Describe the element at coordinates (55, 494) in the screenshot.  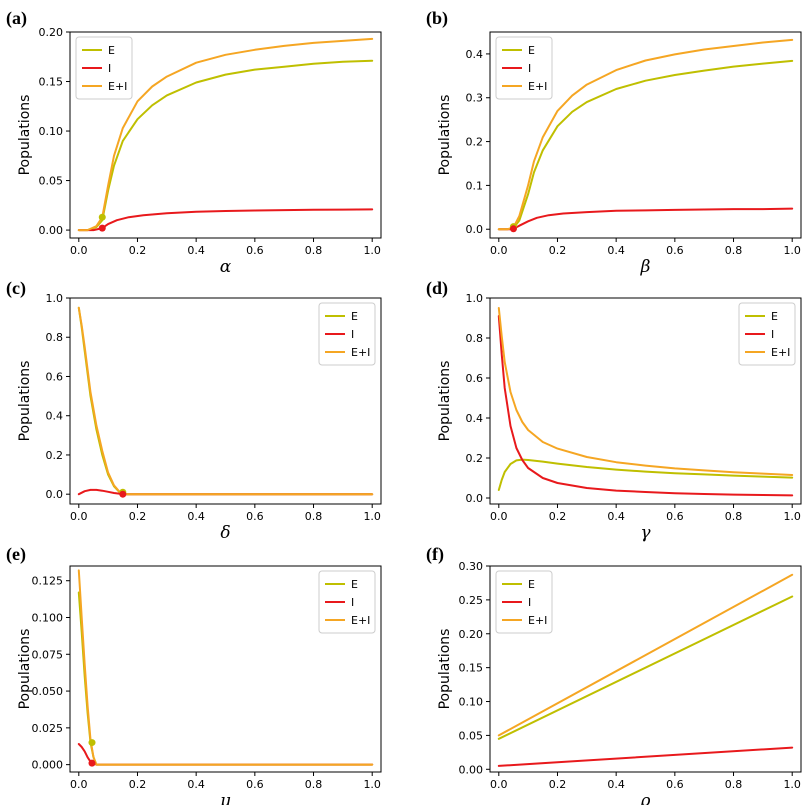
I see `y-tick-label: 0.0` at that location.